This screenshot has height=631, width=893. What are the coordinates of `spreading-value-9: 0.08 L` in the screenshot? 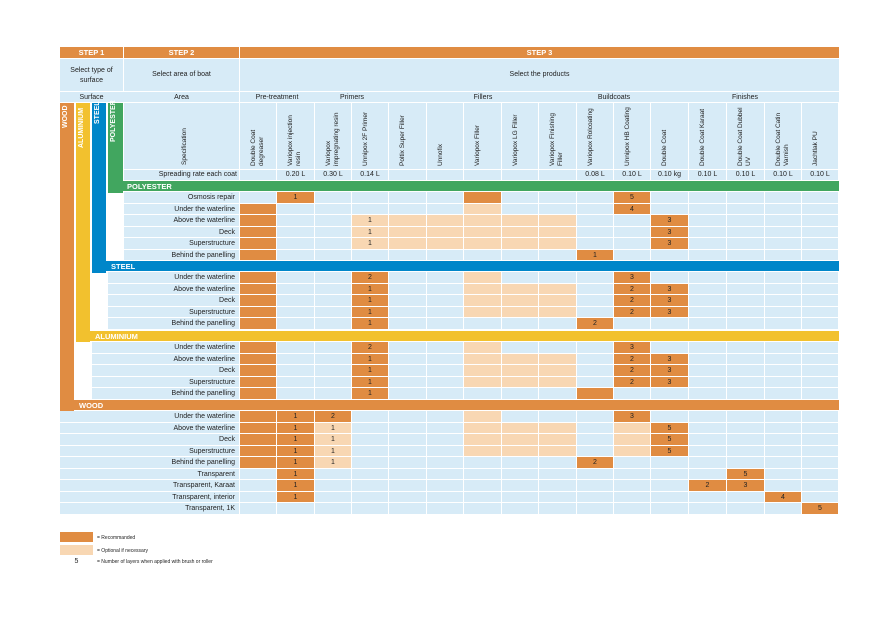 It's located at (595, 174).